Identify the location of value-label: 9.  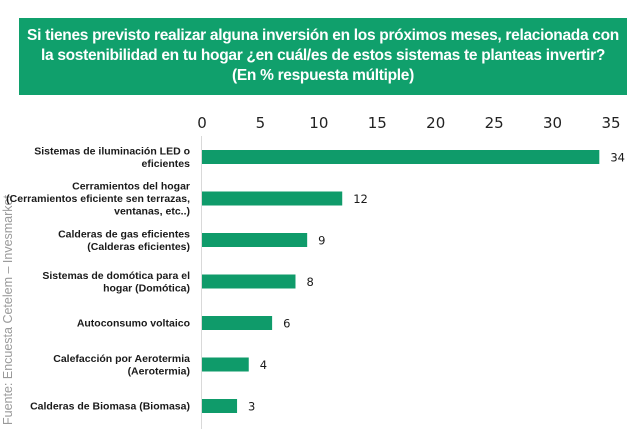
(321, 241).